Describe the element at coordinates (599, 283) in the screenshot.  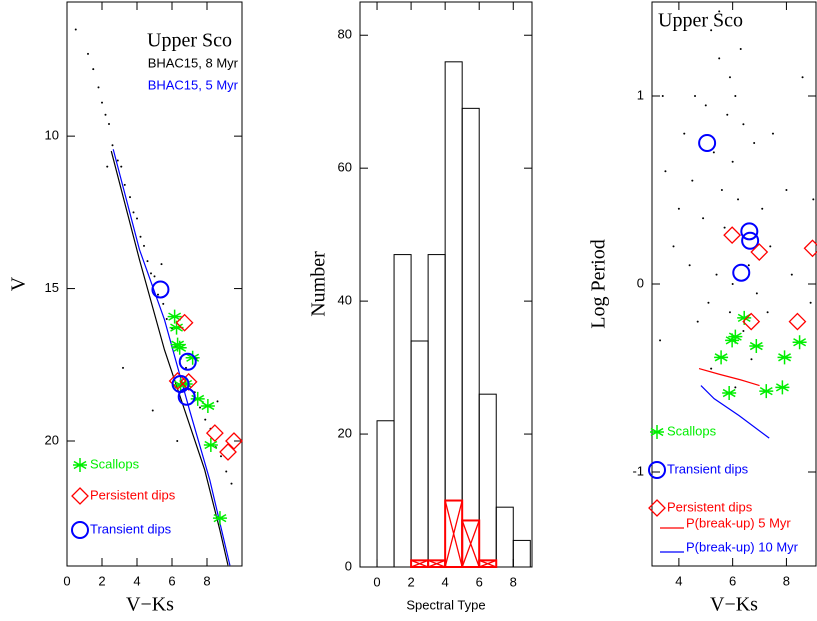
I see `y-axis-label: Log Period` at that location.